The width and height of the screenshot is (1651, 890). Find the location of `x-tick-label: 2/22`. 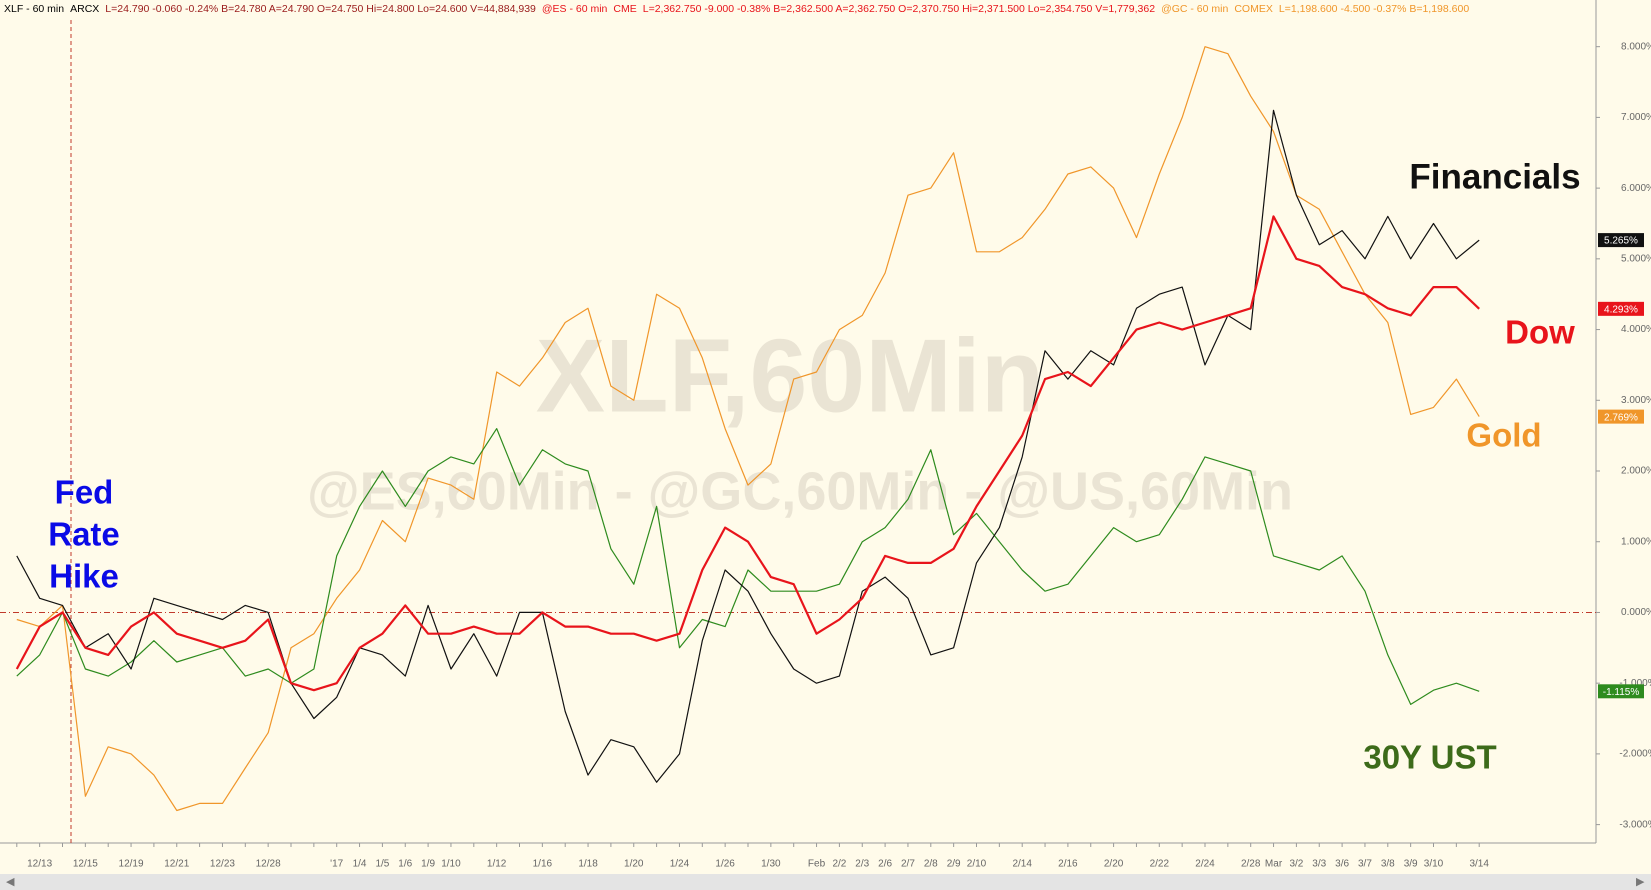

x-tick-label: 2/22 is located at coordinates (1160, 864).